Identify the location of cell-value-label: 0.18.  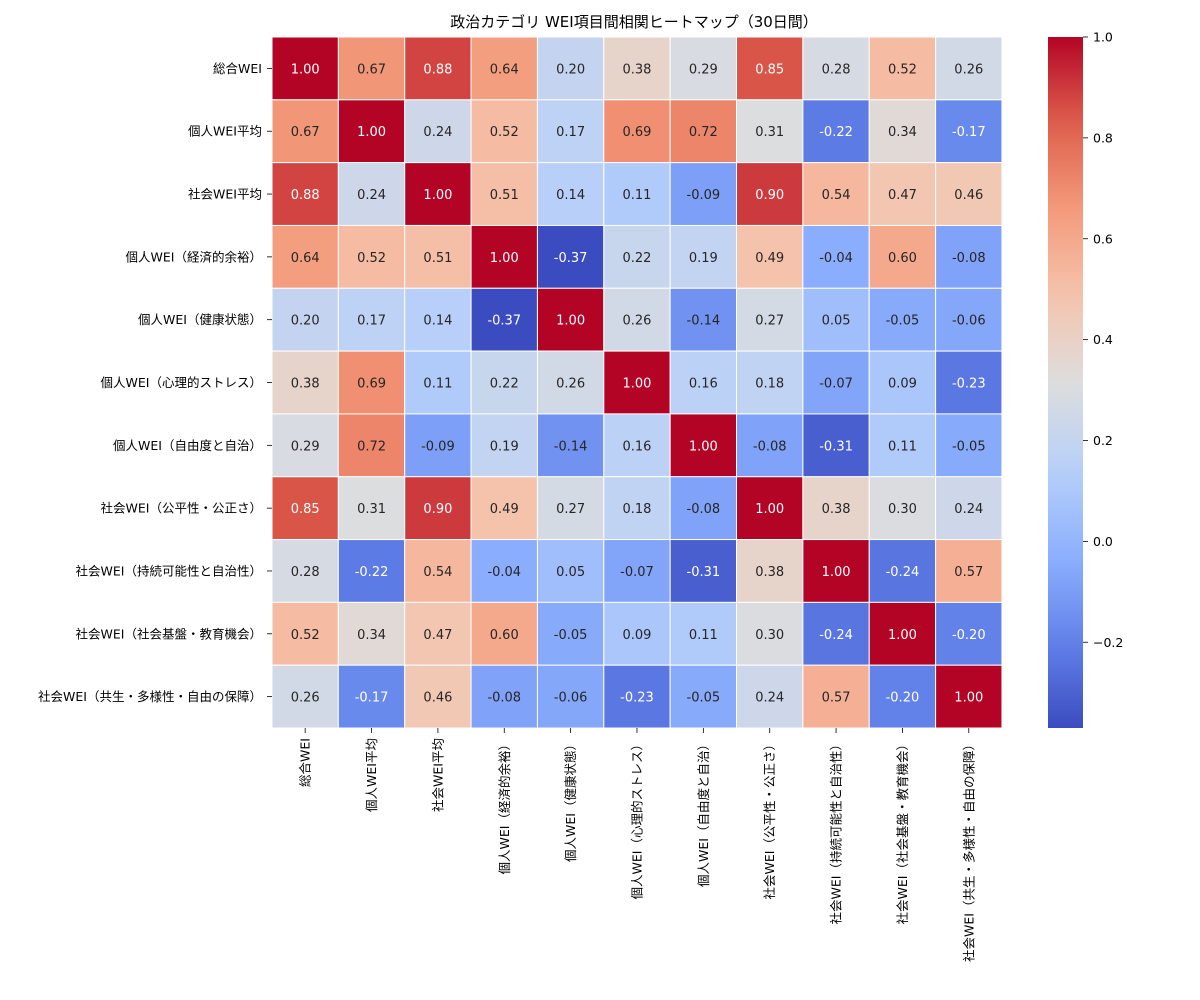
(637, 509).